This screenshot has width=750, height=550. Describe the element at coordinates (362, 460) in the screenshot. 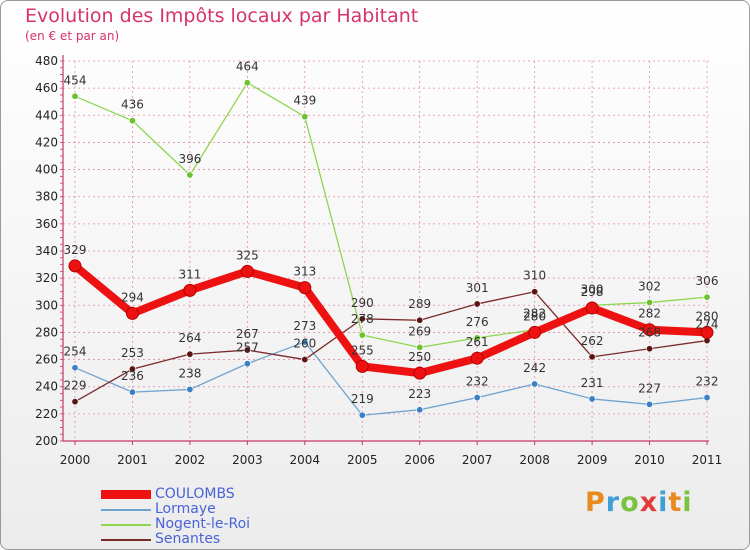

I see `x-tick-label: 2005` at that location.